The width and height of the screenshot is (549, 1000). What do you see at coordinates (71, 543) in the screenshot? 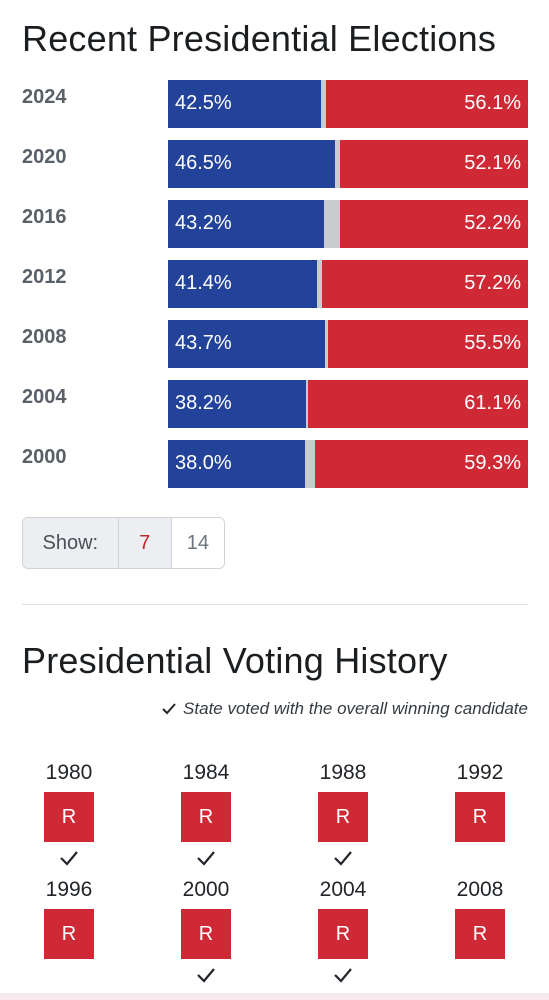
I see `show-label: Show:` at bounding box center [71, 543].